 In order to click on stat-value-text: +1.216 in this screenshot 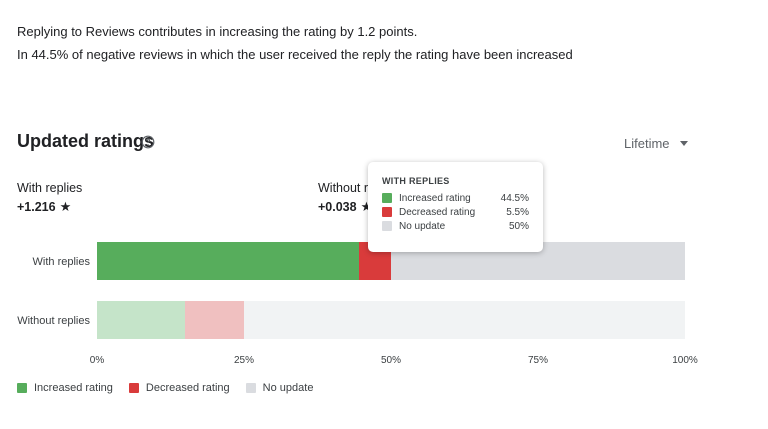, I will do `click(36, 207)`.